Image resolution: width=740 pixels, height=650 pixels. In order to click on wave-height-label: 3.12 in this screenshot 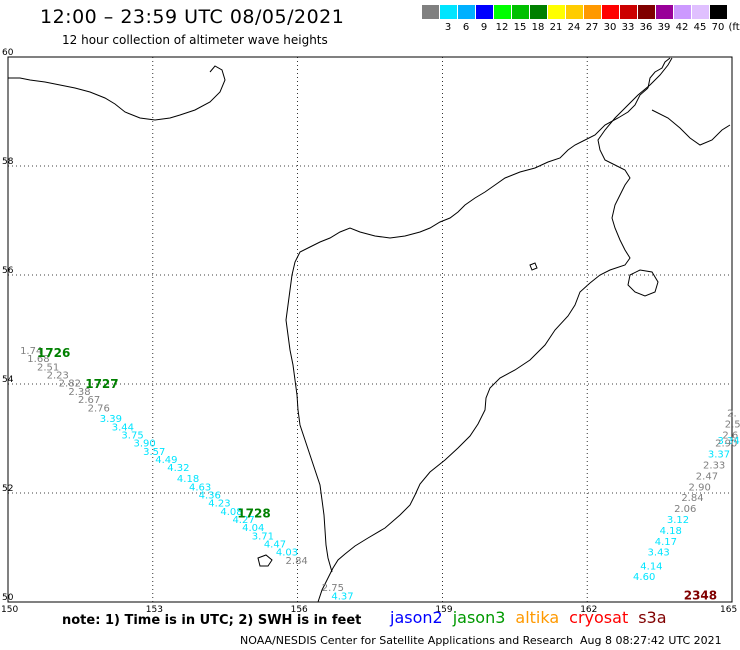, I will do `click(678, 520)`.